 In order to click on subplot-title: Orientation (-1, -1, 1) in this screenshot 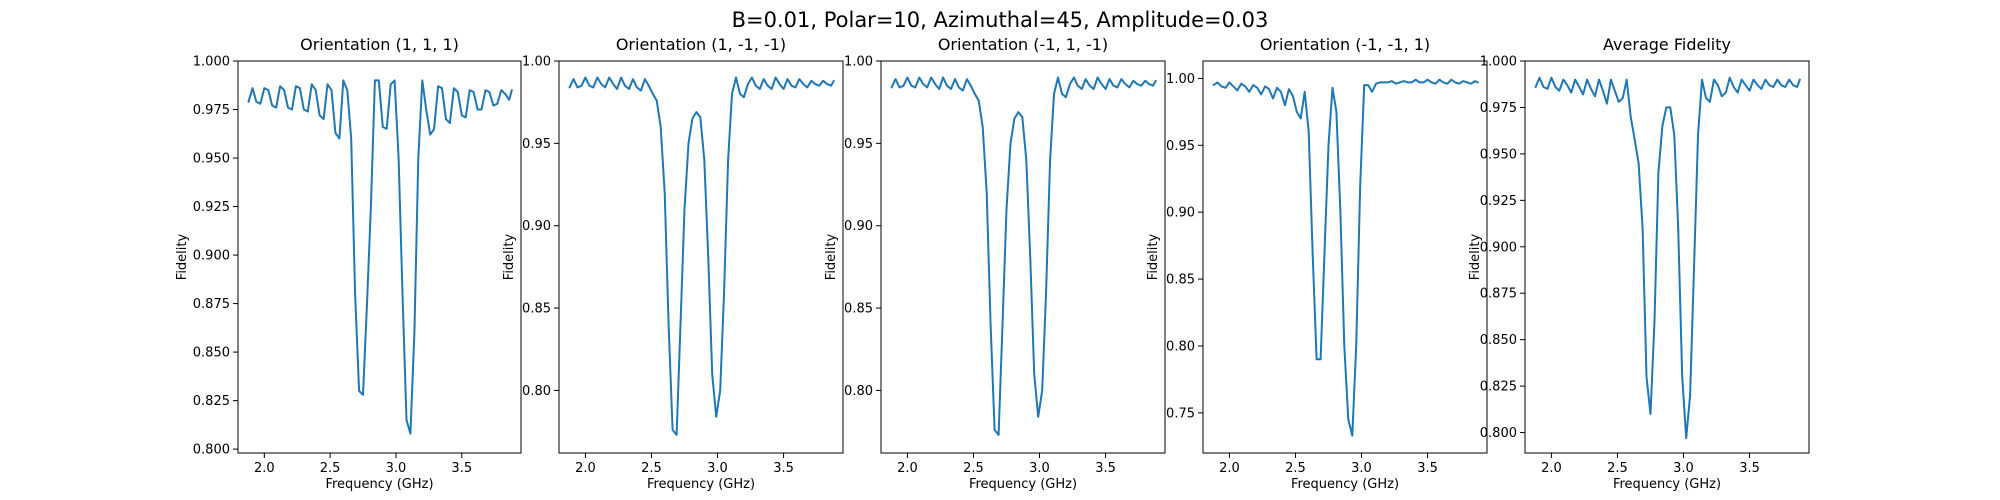, I will do `click(1345, 44)`.